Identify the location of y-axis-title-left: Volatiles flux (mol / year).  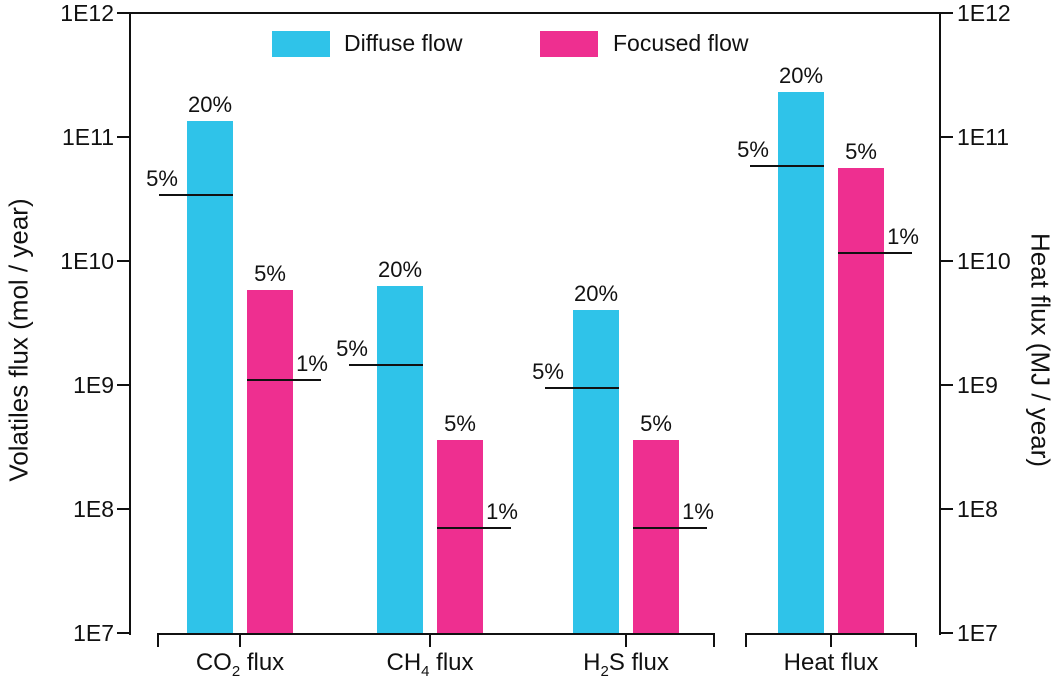
(18, 340).